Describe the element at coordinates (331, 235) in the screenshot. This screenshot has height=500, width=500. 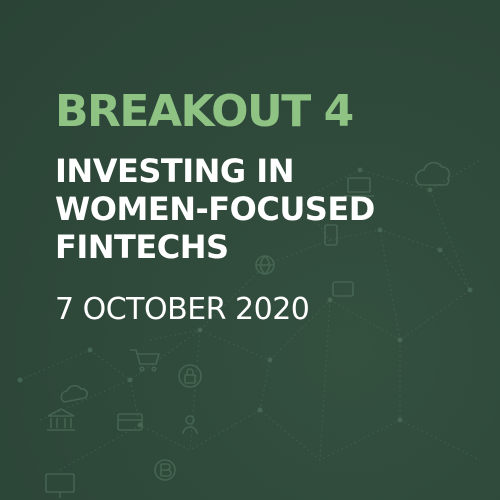
I see `phone-icon` at that location.